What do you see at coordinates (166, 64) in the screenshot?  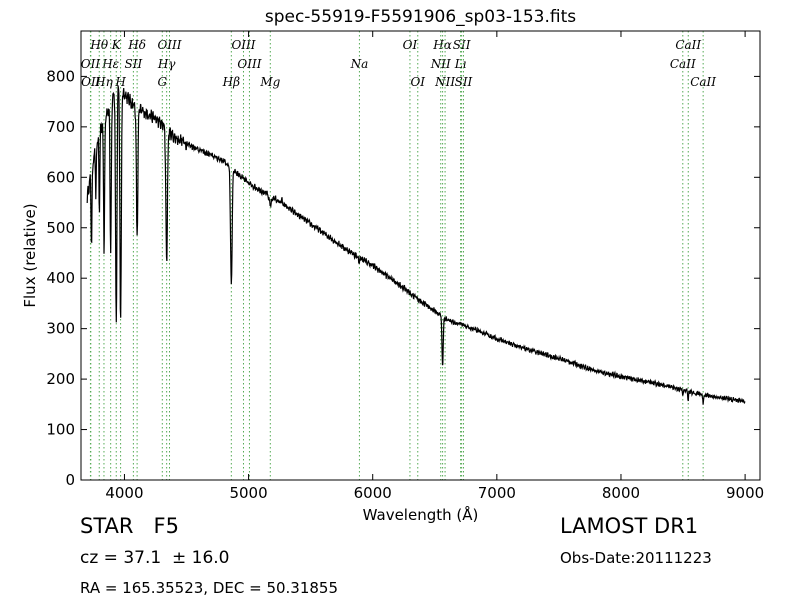 I see `line-label: Hγ` at bounding box center [166, 64].